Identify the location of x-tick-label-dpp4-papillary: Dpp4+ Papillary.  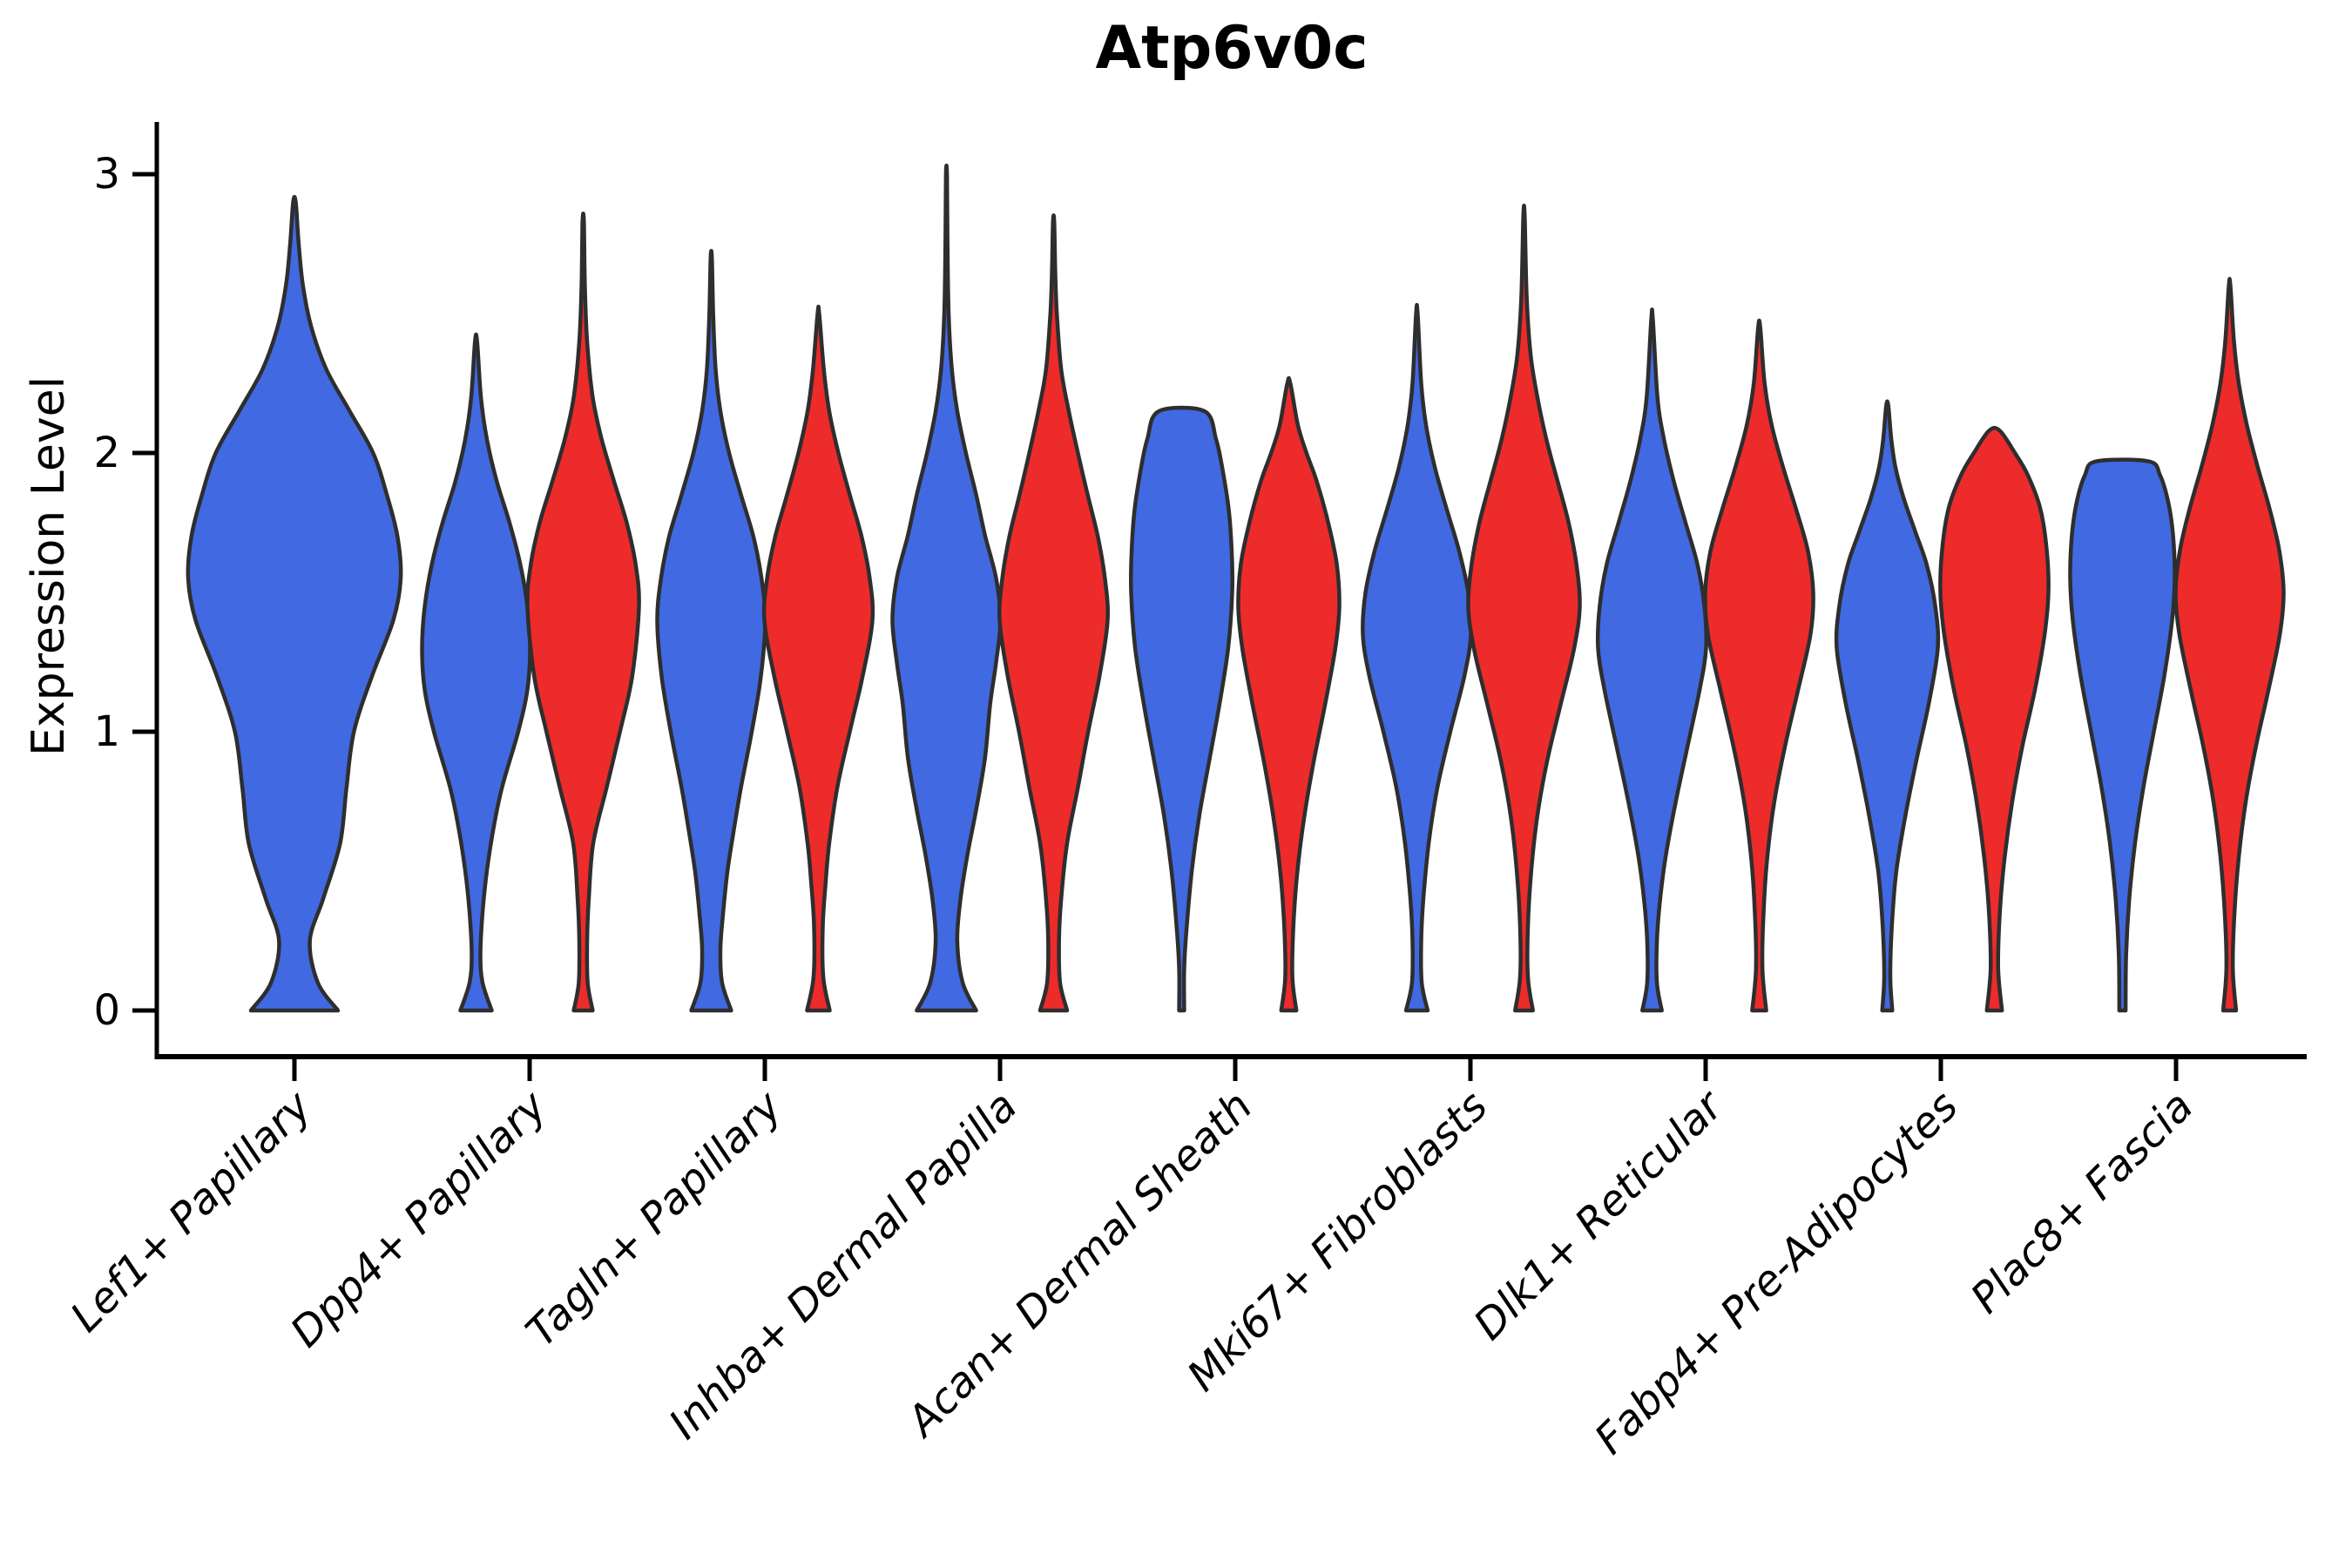
(419, 1218).